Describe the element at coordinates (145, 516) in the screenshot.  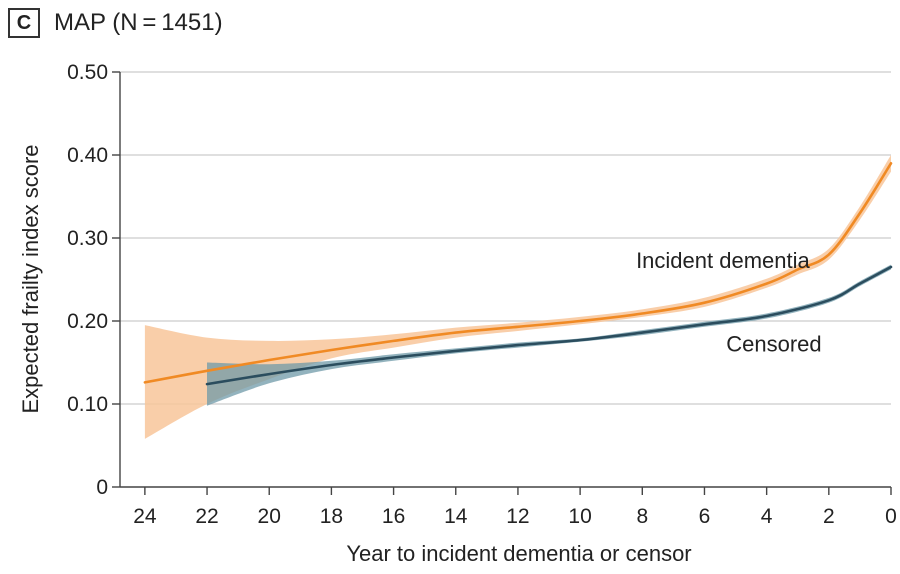
I see `x-tick-label: 24` at that location.